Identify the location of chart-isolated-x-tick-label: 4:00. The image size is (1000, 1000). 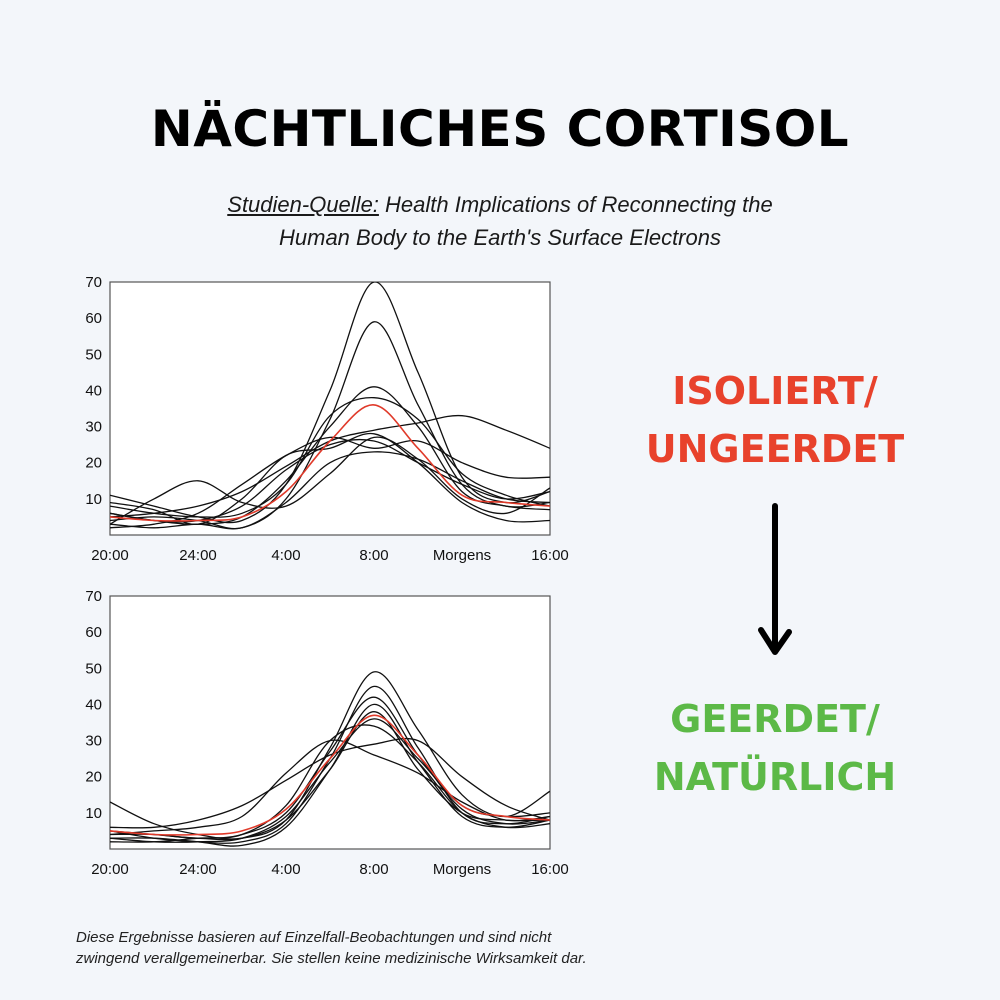
(285, 555).